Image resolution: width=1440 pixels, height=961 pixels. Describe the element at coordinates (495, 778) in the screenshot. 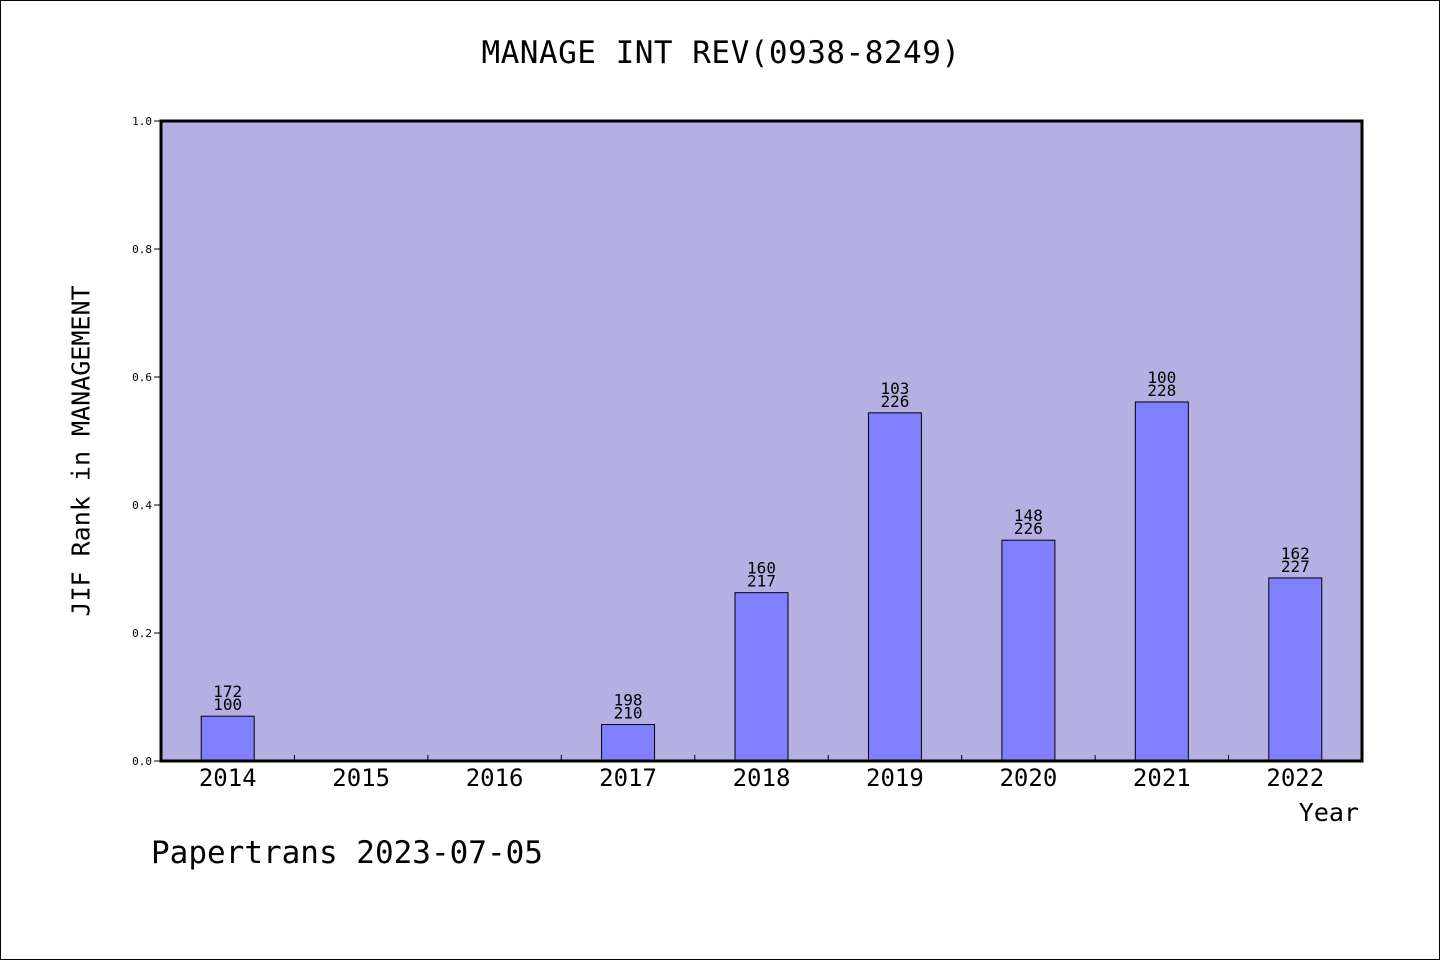

I see `x-tick-label: 2016` at that location.